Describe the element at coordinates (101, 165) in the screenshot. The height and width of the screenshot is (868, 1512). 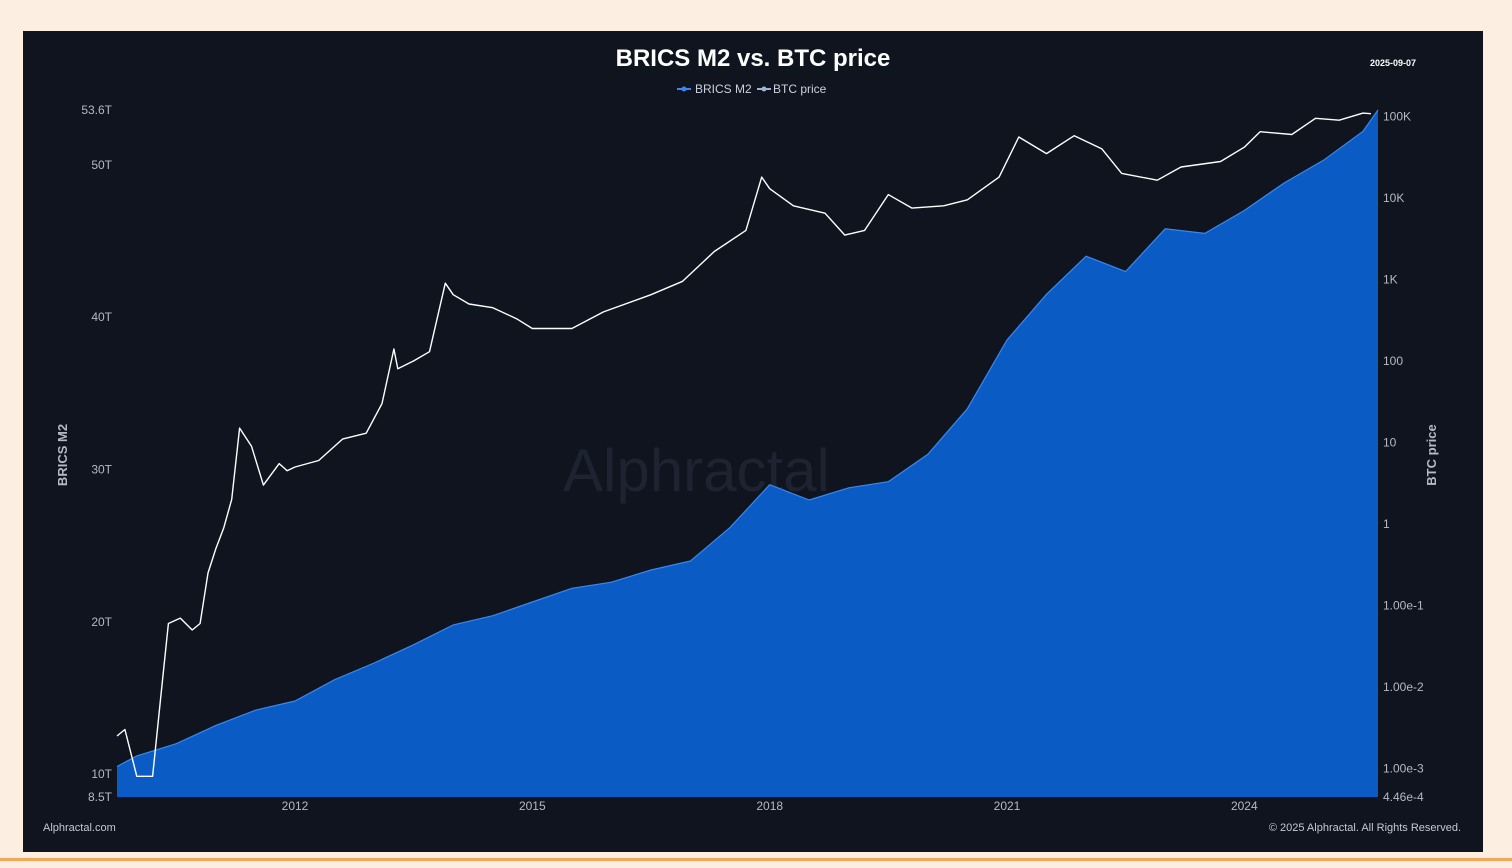
I see `left-tick-label: 50T` at that location.